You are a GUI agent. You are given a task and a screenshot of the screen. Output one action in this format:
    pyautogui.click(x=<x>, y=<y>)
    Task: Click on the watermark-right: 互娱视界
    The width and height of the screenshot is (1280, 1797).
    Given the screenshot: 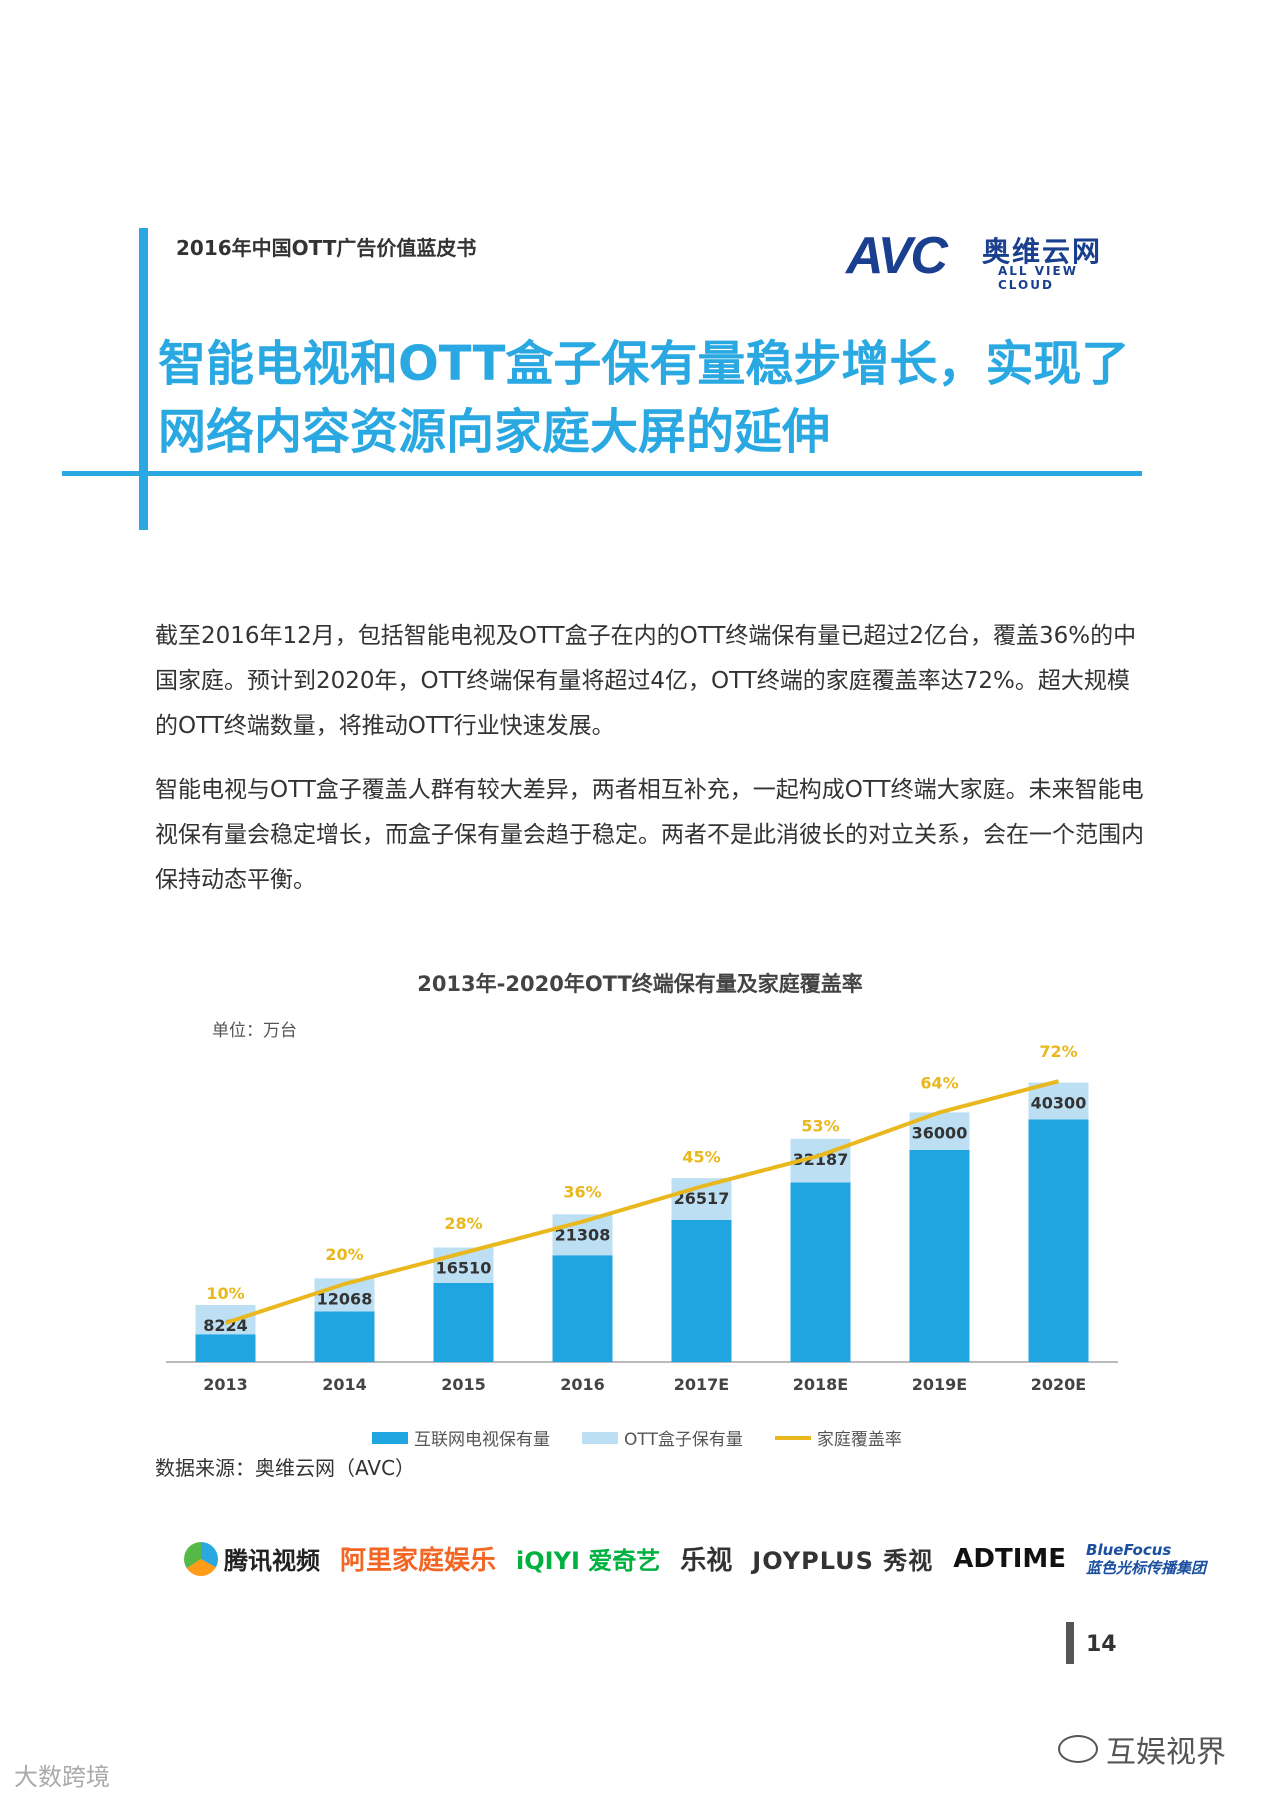 What is the action you would take?
    pyautogui.click(x=1142, y=1749)
    